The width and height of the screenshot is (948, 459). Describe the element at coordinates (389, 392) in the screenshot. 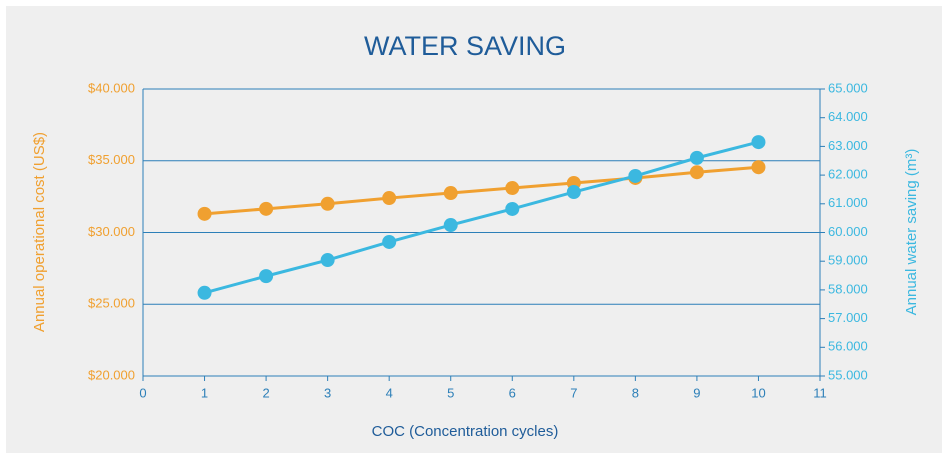

I see `x-tick-label: 4` at that location.